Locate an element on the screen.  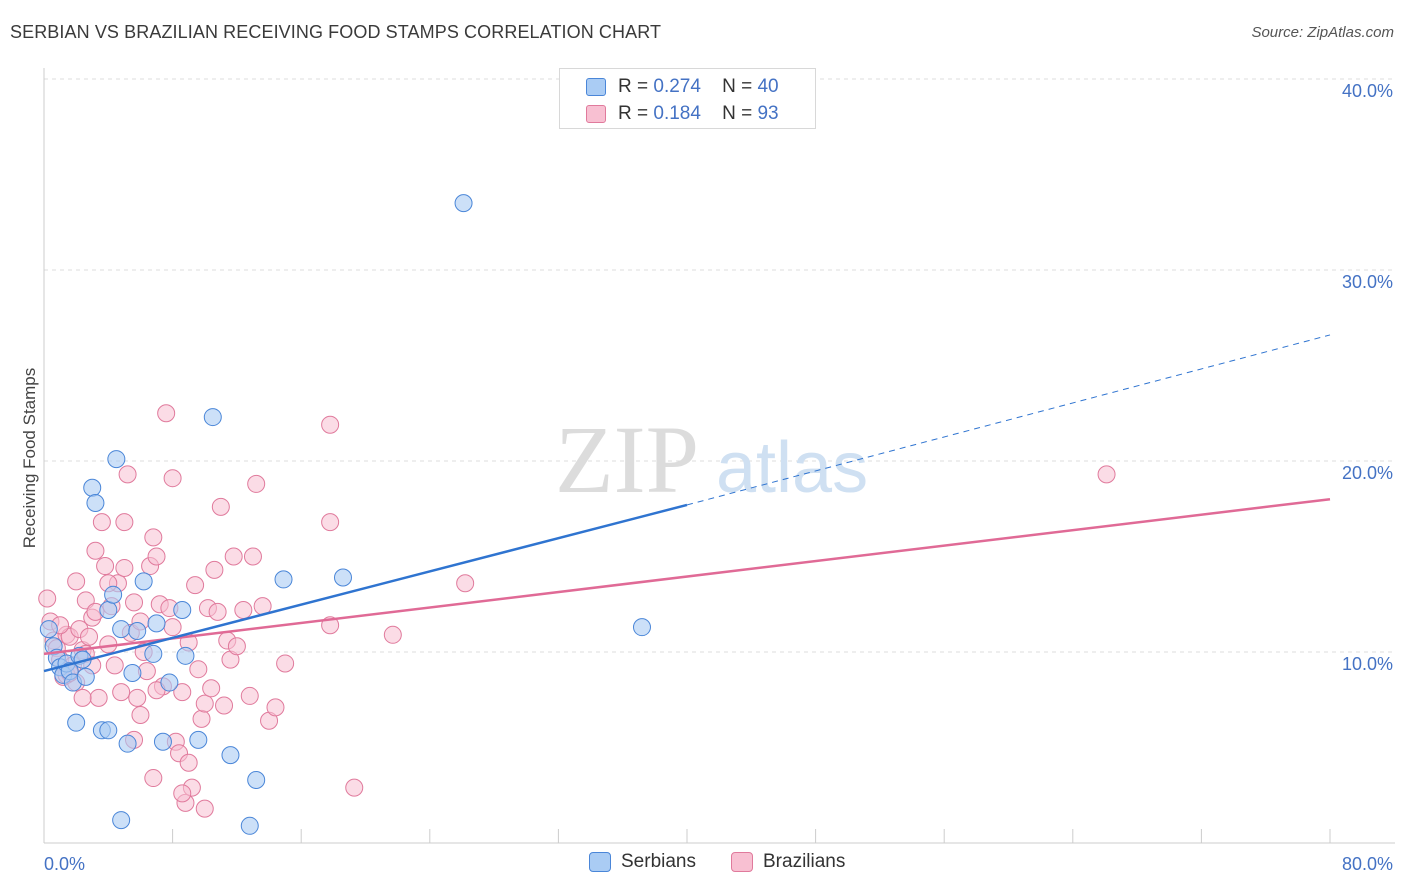
serbian-r-label: R = is located at coordinates (633, 86).